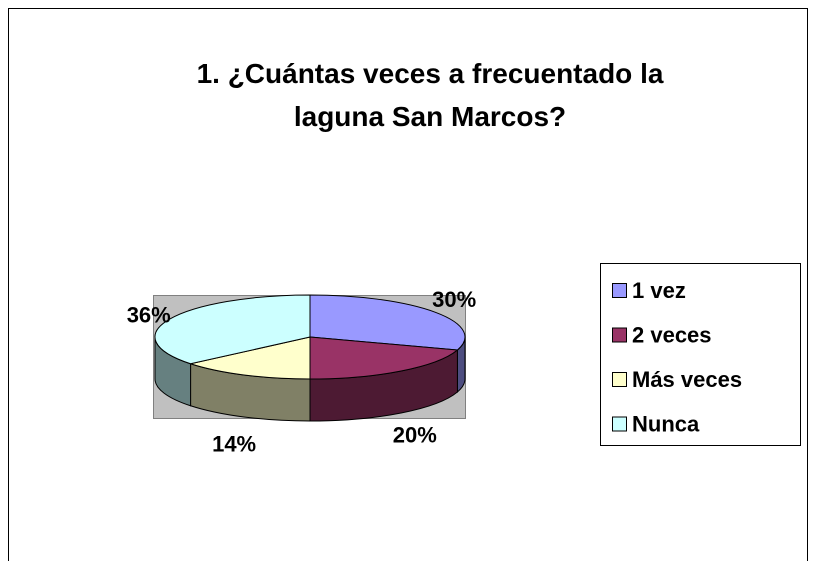 Image resolution: width=815 pixels, height=561 pixels. Describe the element at coordinates (700, 354) in the screenshot. I see `legend-box` at that location.